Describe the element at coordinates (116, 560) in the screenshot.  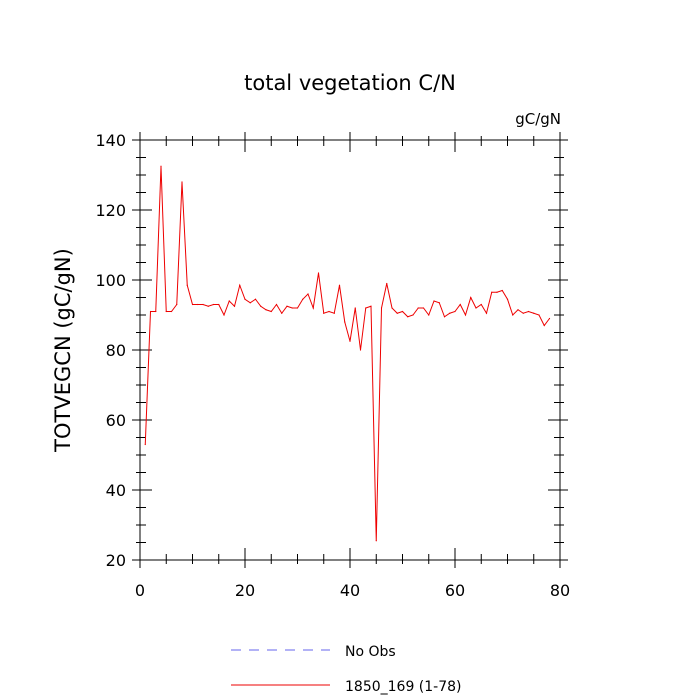
I see `y-tick-label: 20` at that location.